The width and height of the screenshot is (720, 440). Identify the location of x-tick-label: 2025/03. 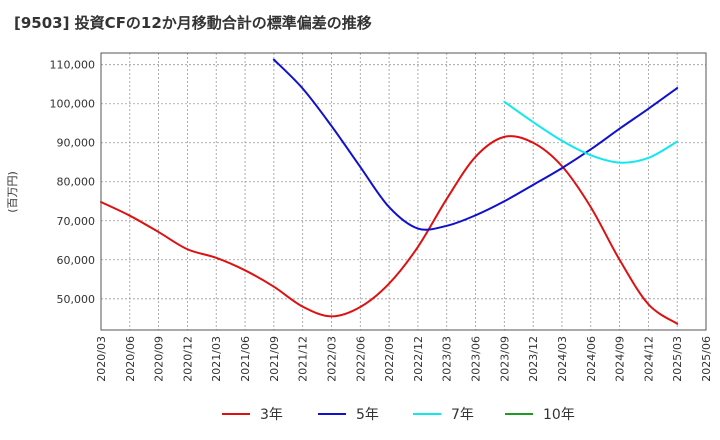
(677, 359).